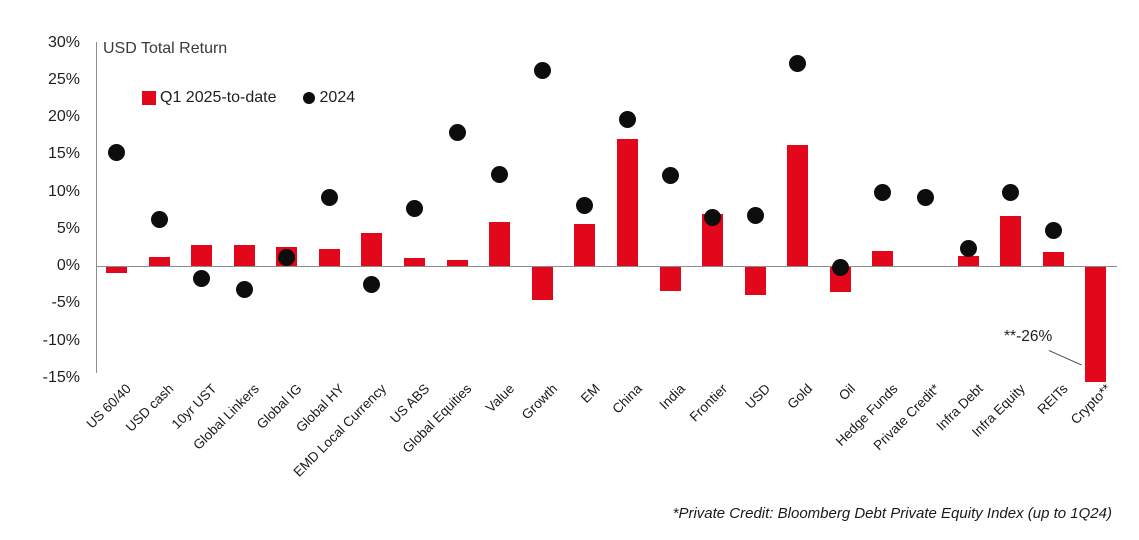 Image resolution: width=1139 pixels, height=540 pixels. I want to click on chart-title: USD Total Return, so click(165, 48).